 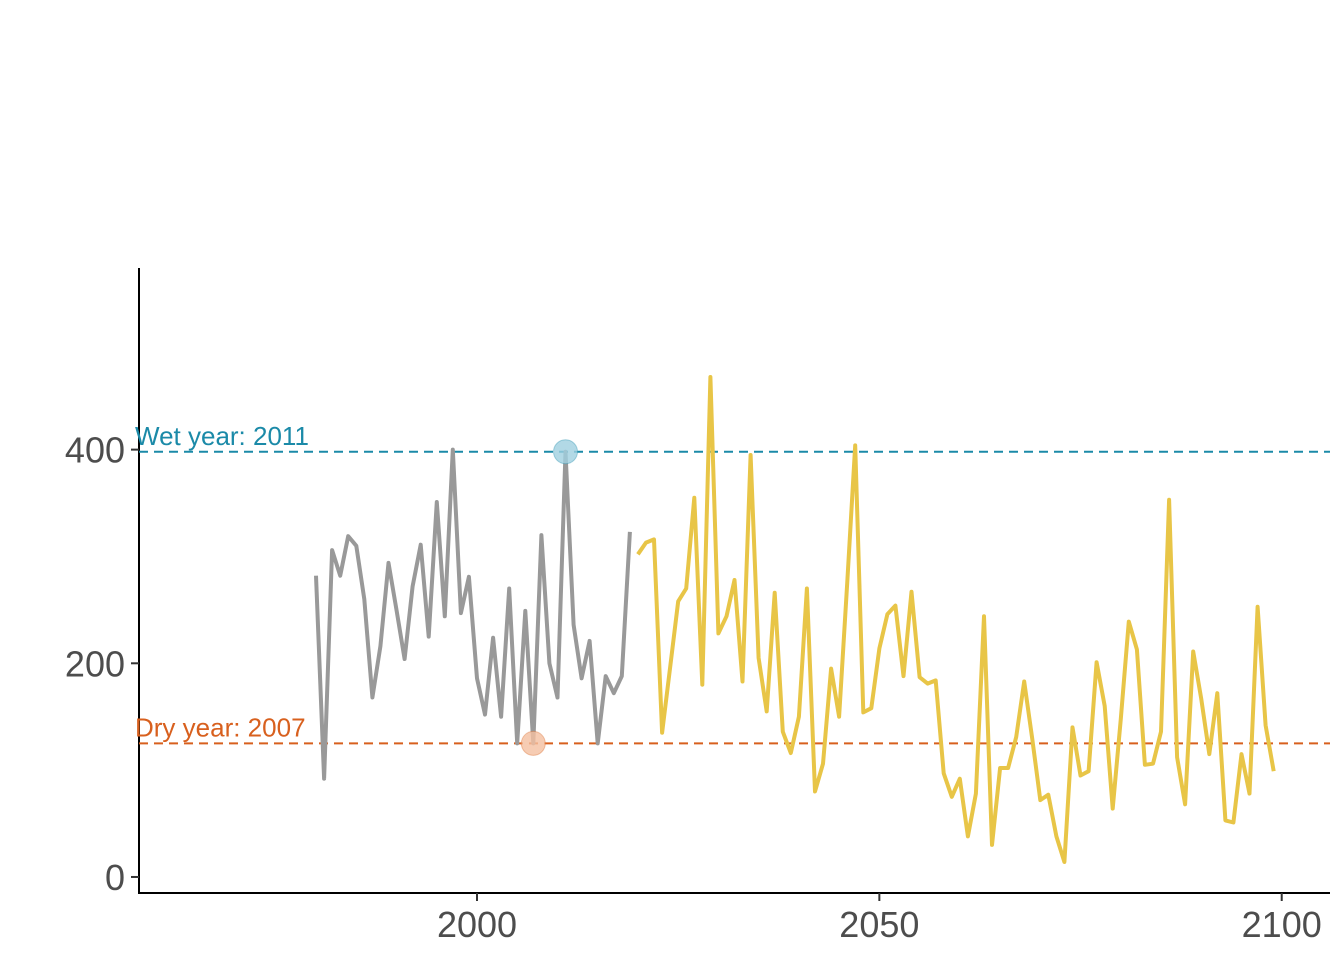 What do you see at coordinates (1282, 924) in the screenshot?
I see `x-tick-label: 2100` at bounding box center [1282, 924].